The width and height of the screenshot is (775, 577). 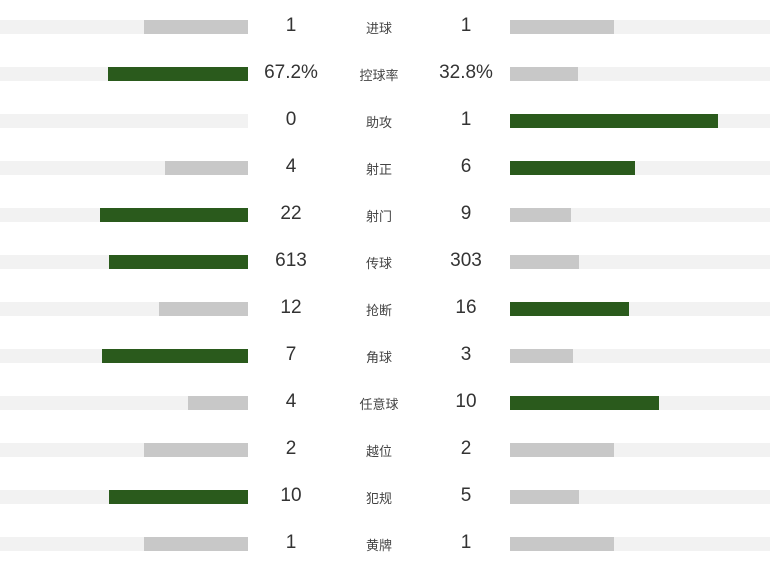 I want to click on stat-row: 10 犯规 5, so click(x=387, y=497).